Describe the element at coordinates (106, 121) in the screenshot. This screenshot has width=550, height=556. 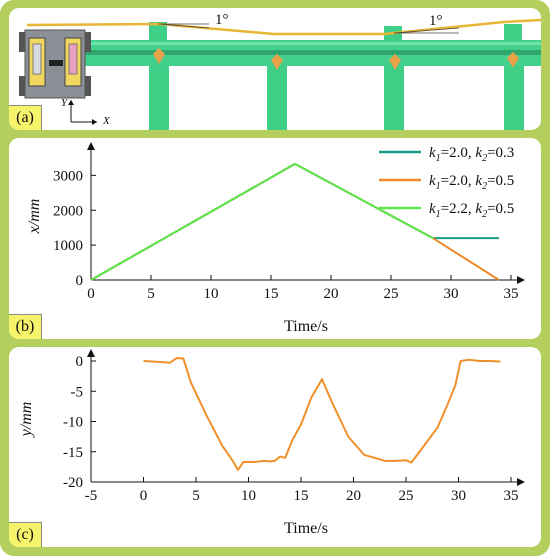
I see `axis-x-label: X` at that location.